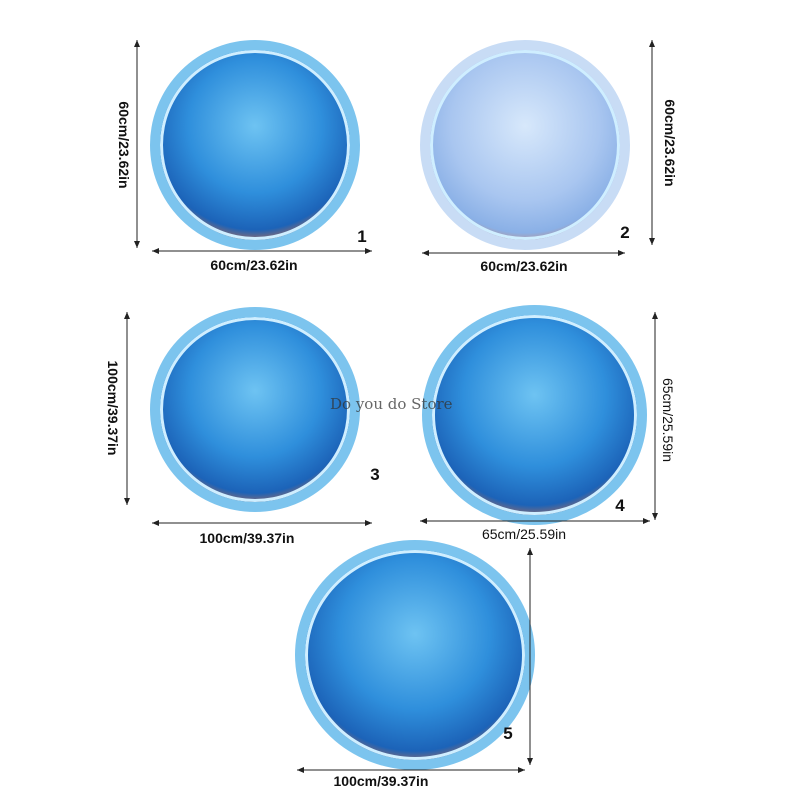 This screenshot has height=800, width=800. I want to click on water-mat-1-image, so click(255, 145).